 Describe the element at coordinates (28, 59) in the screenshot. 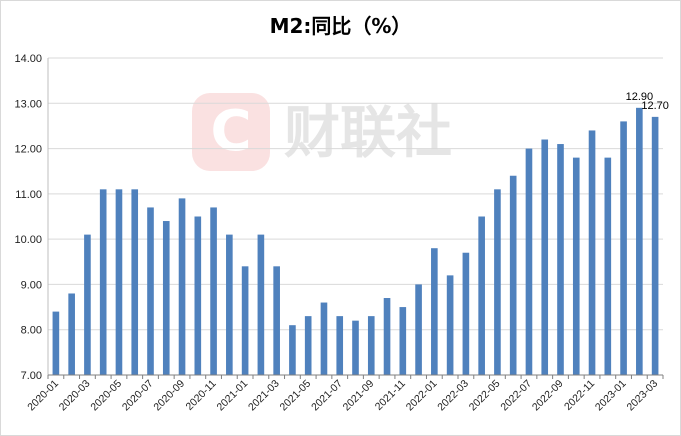

I see `y-tick-label: 14.00` at that location.